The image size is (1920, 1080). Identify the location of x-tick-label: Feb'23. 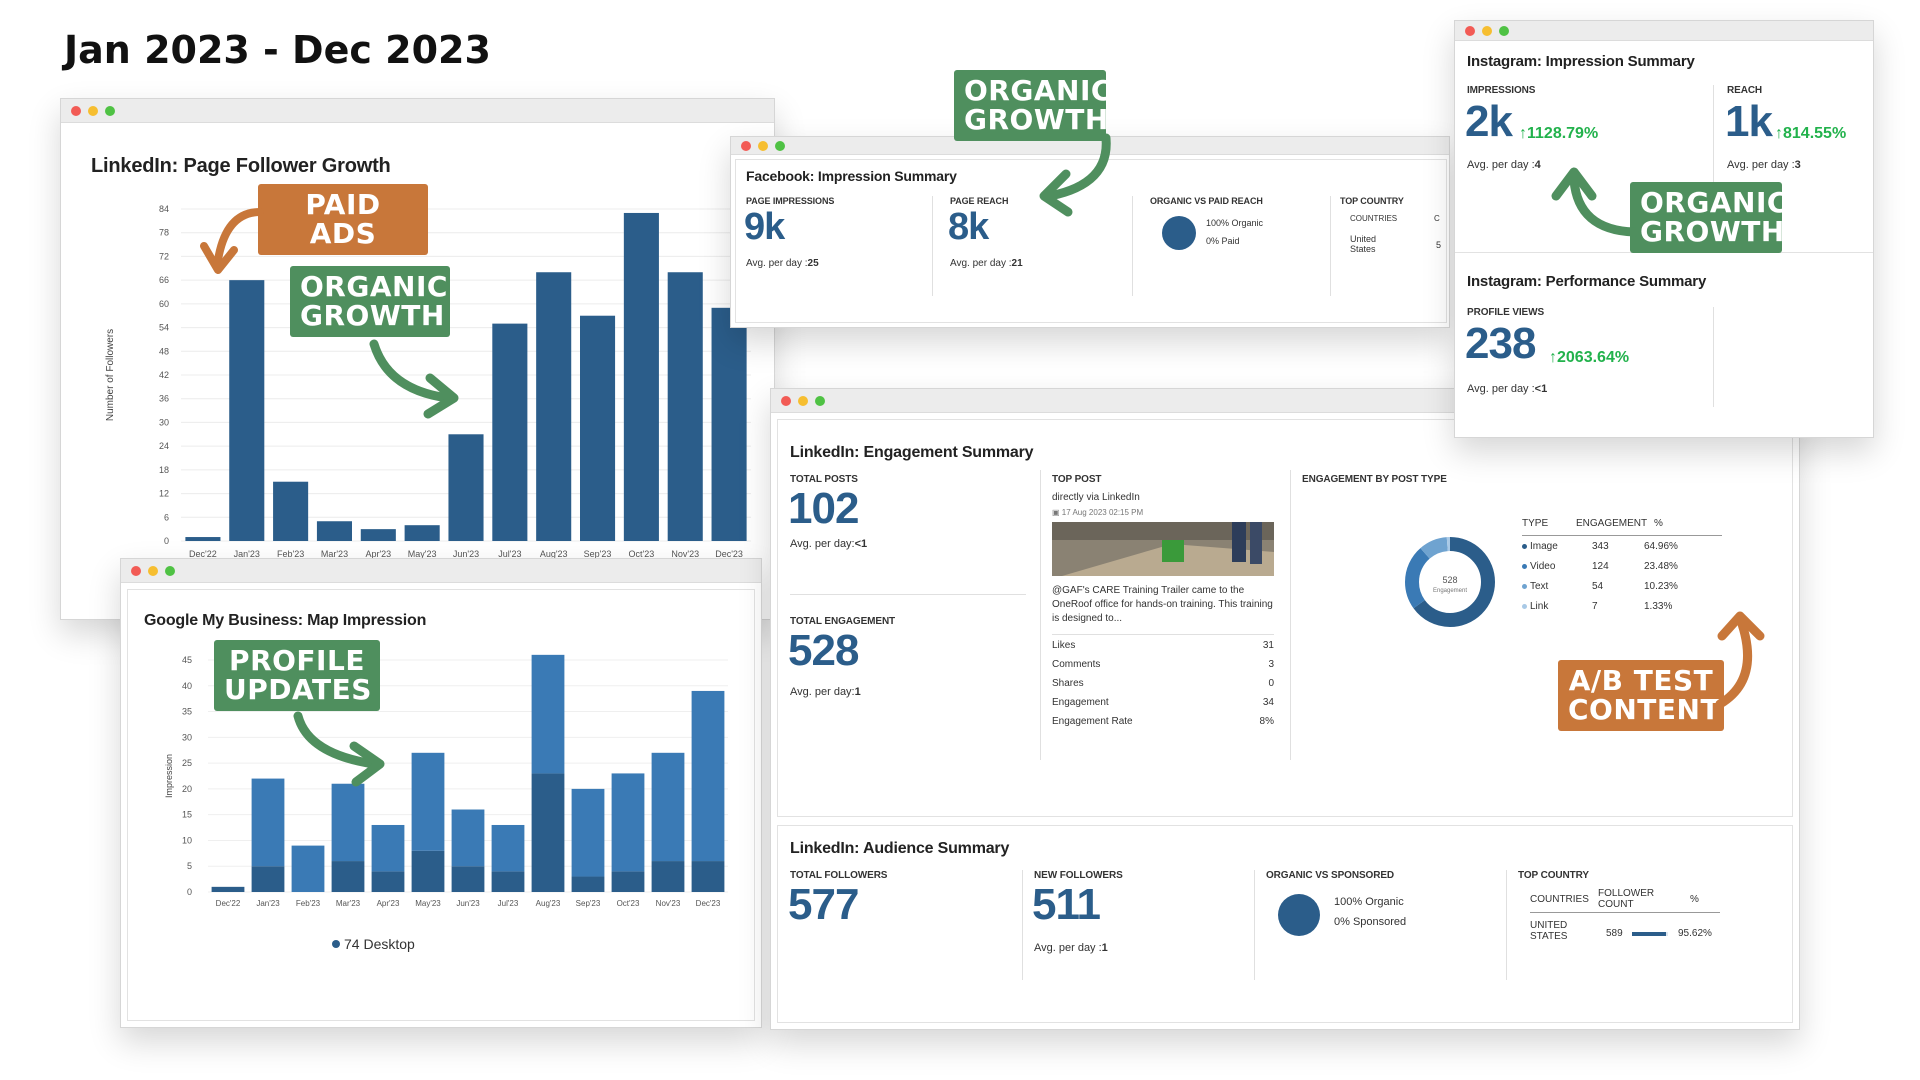
(308, 903).